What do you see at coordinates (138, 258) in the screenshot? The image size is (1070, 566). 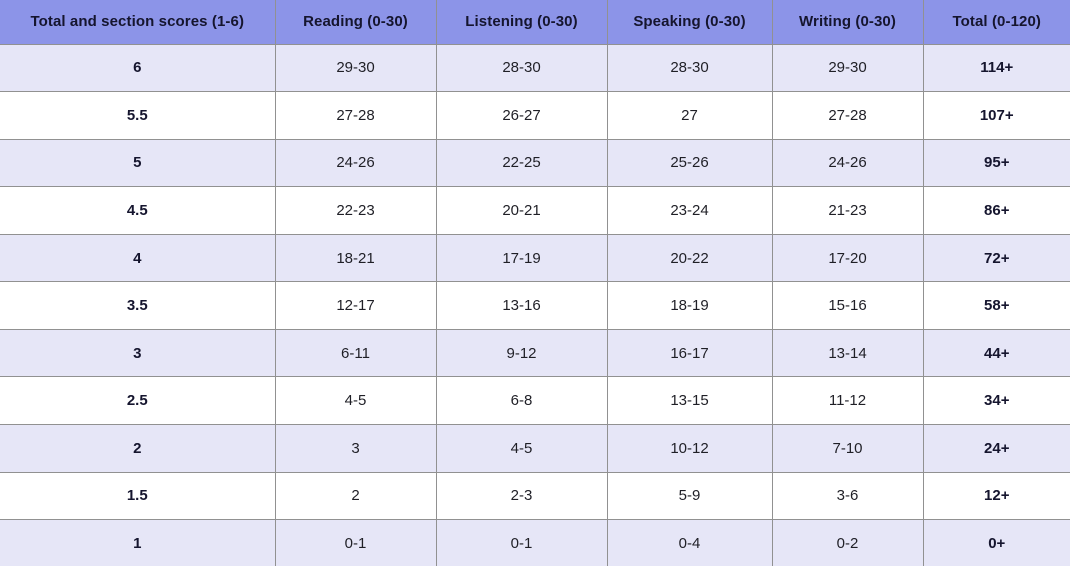 I see `band-score-cell: 4` at bounding box center [138, 258].